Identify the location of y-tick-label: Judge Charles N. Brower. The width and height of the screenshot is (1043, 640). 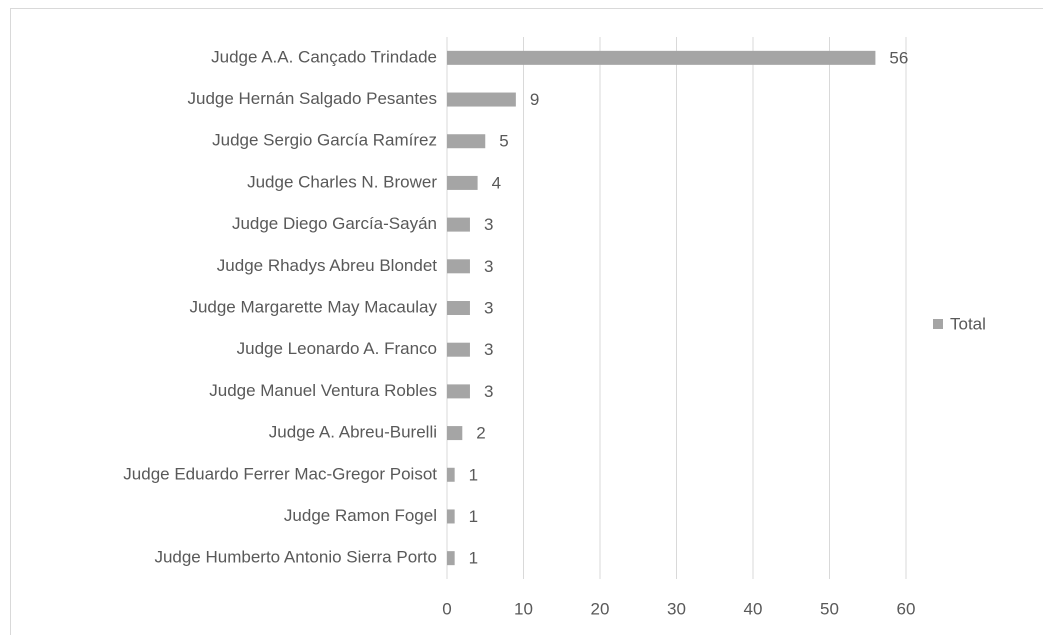
(342, 181).